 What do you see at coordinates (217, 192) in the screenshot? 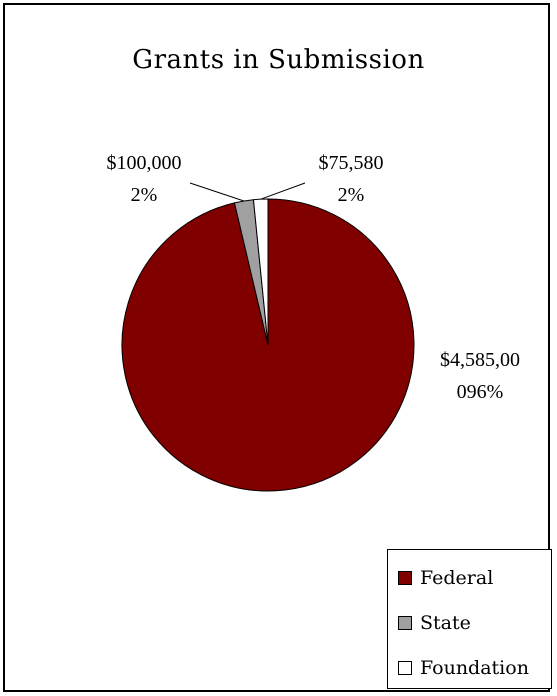
I see `leader-line-state` at bounding box center [217, 192].